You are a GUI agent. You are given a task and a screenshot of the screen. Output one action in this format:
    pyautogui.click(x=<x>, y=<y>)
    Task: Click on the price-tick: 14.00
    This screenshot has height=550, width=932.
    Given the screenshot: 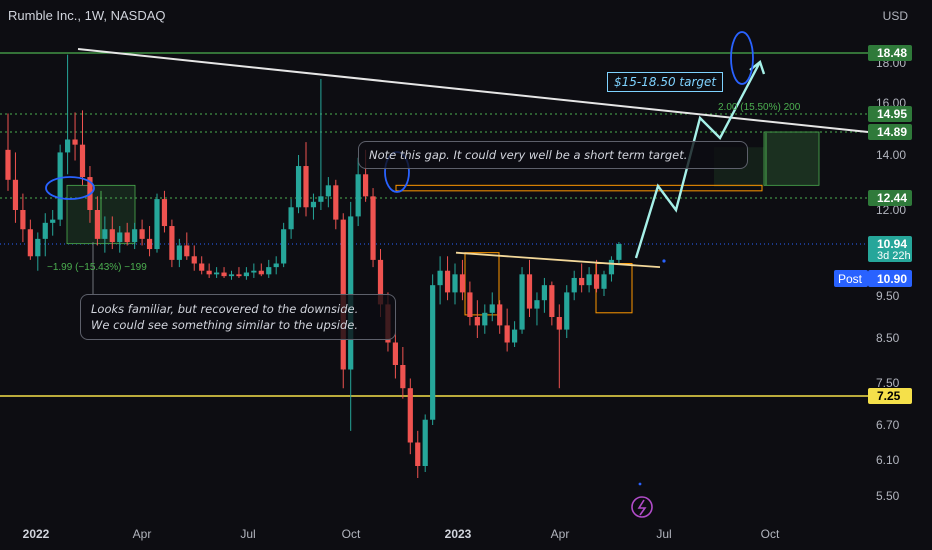 What is the action you would take?
    pyautogui.click(x=891, y=155)
    